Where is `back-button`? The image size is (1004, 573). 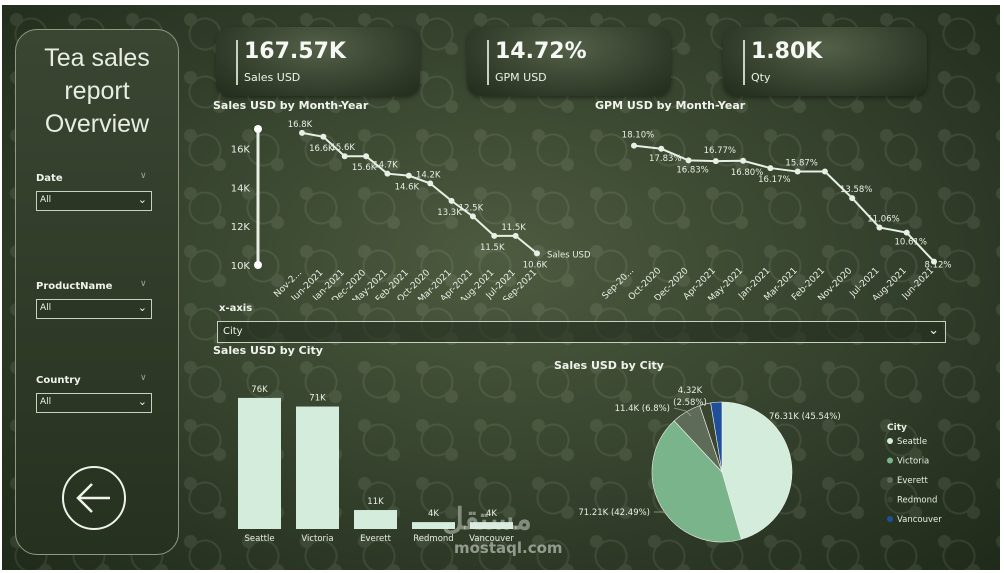
back-button is located at coordinates (94, 498).